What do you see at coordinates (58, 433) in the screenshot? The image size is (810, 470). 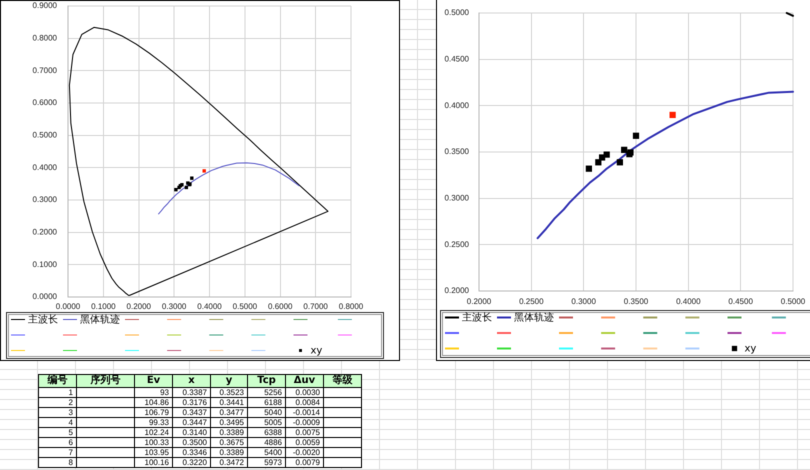 I see `y-tick-label: 5` at bounding box center [58, 433].